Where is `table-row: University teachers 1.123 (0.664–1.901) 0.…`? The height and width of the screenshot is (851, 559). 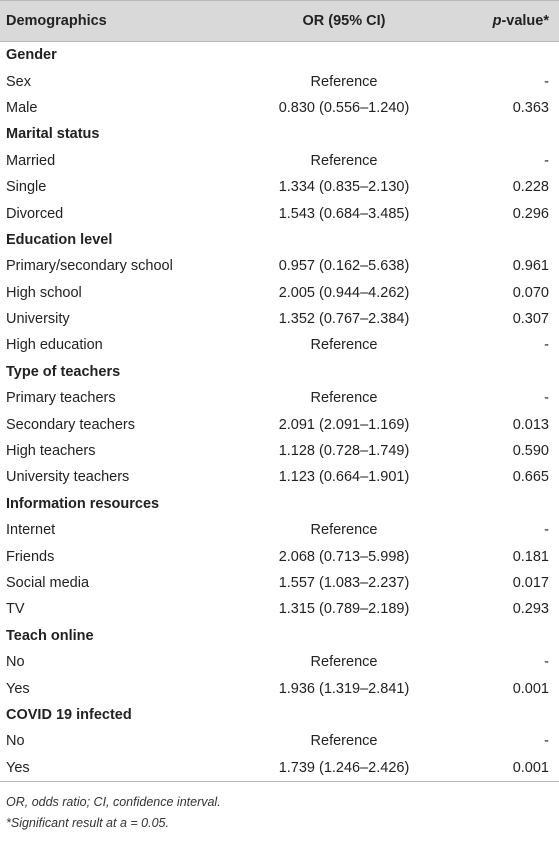
table-row: University teachers 1.123 (0.664–1.901) 0.… is located at coordinates (279, 477).